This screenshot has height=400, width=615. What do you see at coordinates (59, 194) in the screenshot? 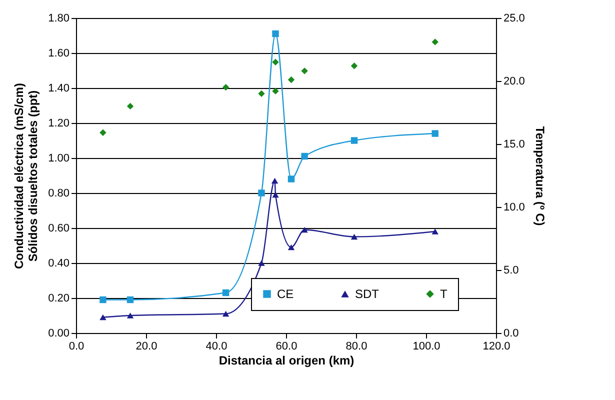
I see `y-tick-label: 0.80` at bounding box center [59, 194].